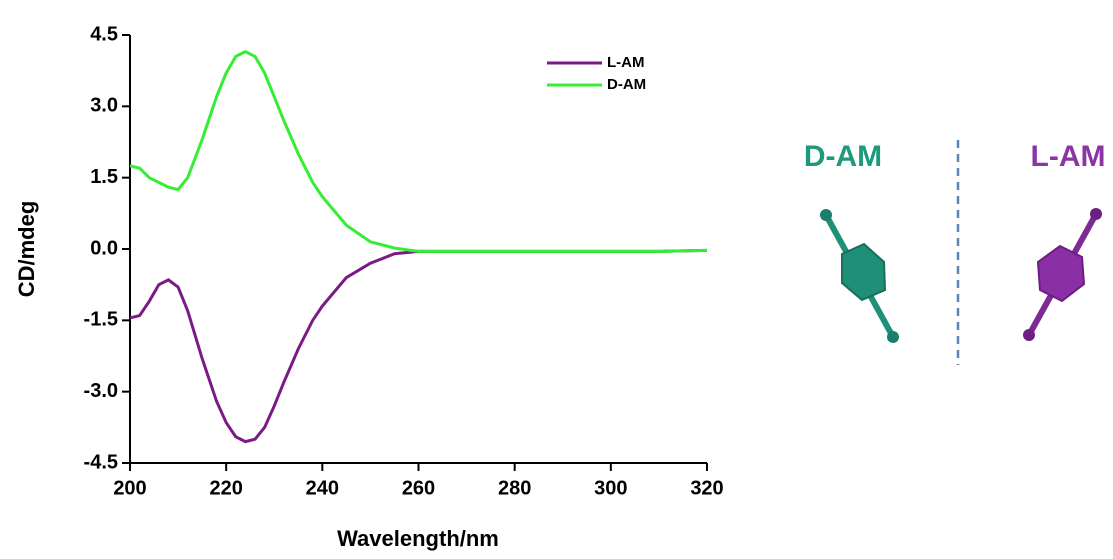 This screenshot has width=1113, height=559. I want to click on x-tick-label: 220, so click(225, 488).